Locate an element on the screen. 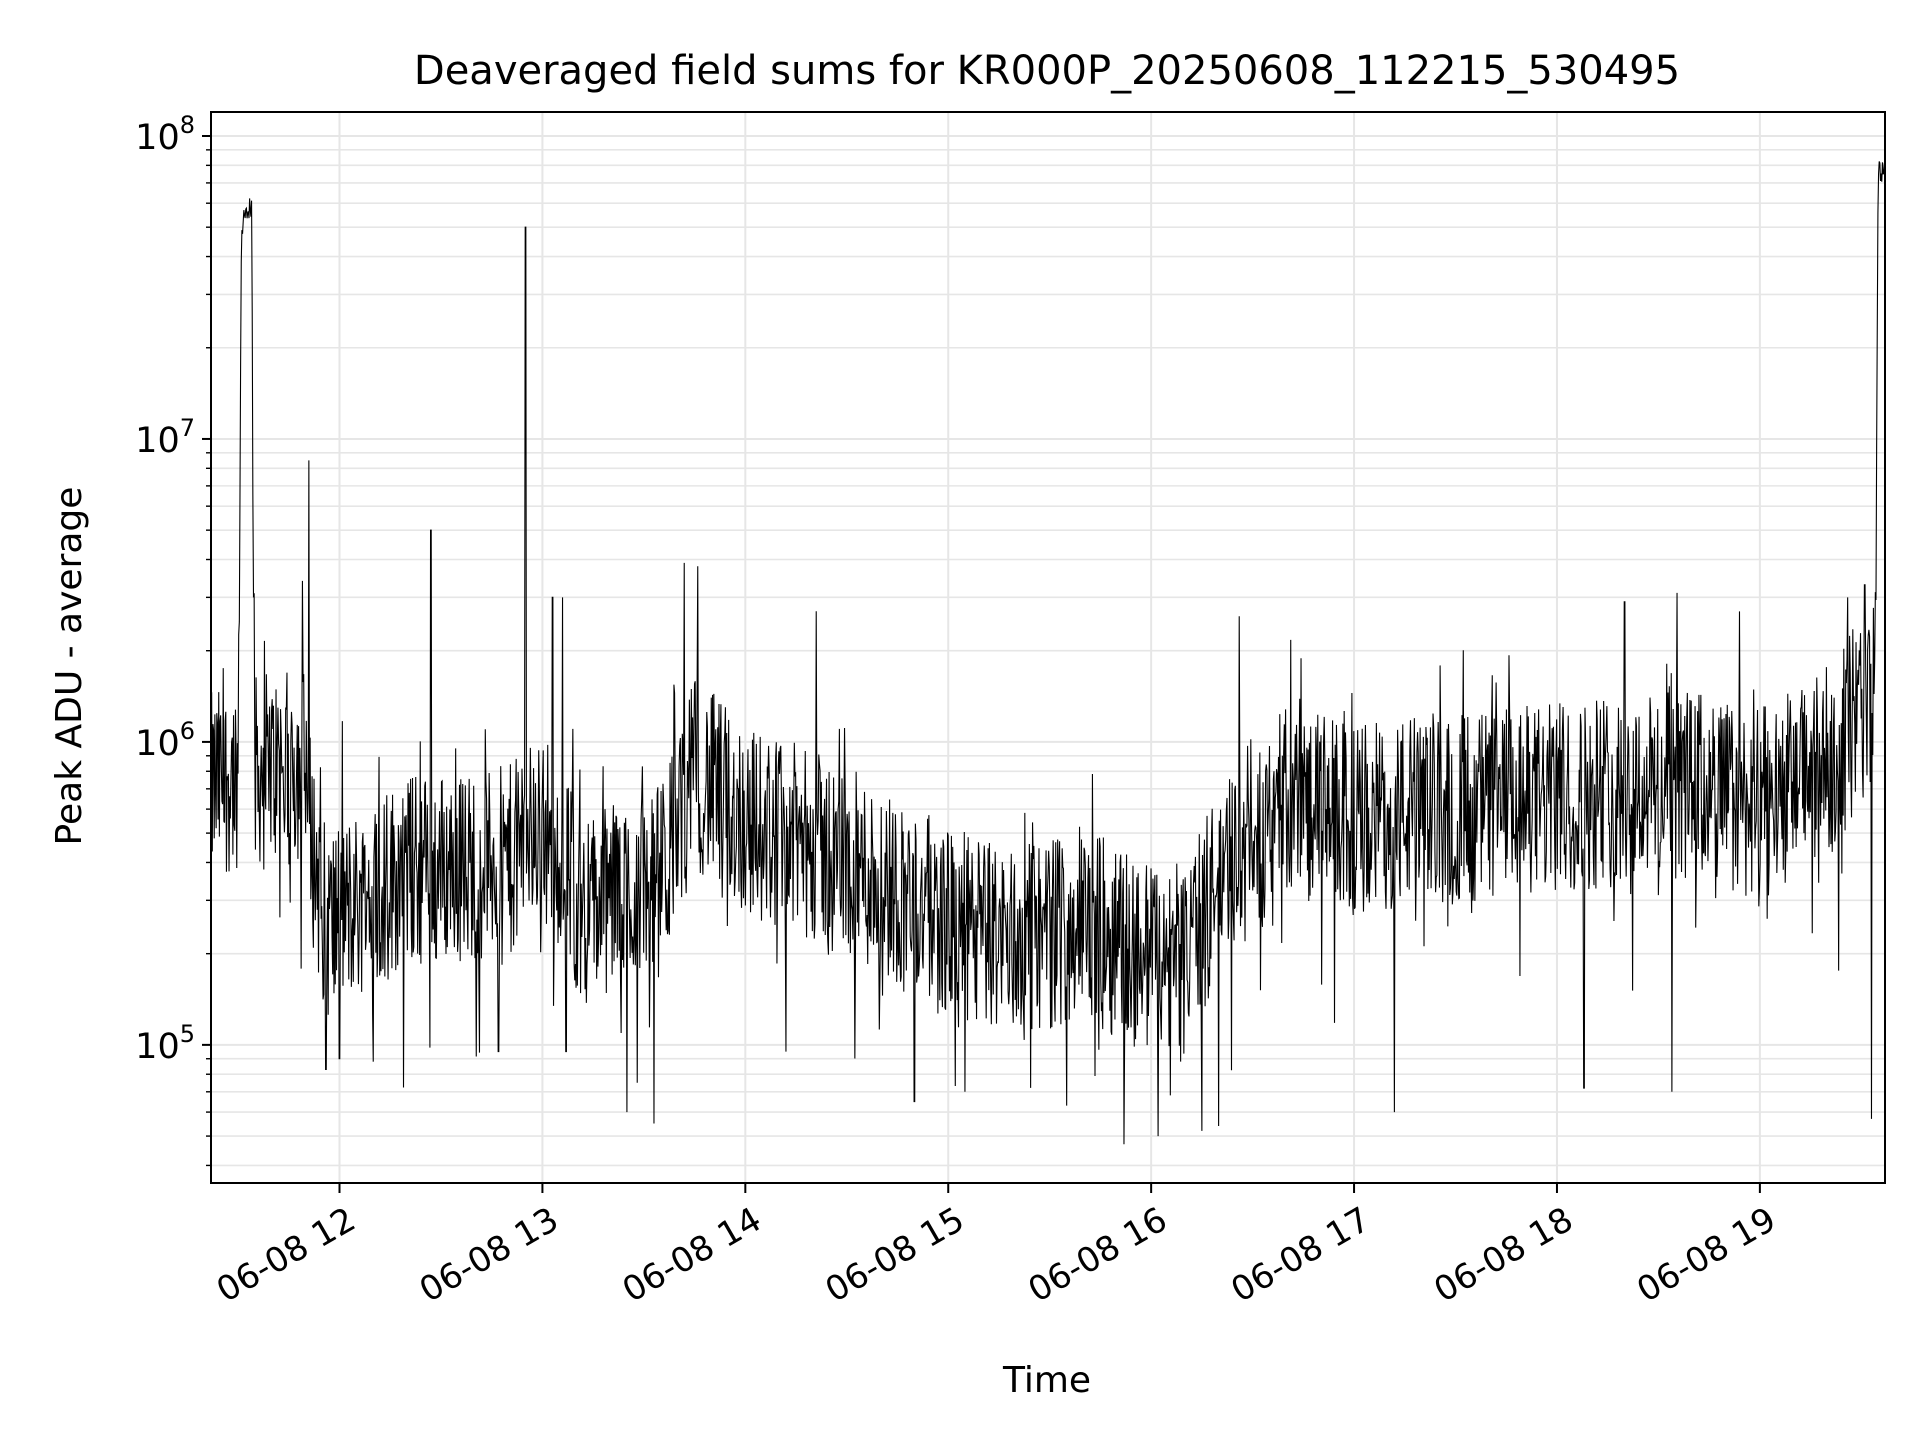  x-tick-label: 06-08 12 is located at coordinates (286, 1255).